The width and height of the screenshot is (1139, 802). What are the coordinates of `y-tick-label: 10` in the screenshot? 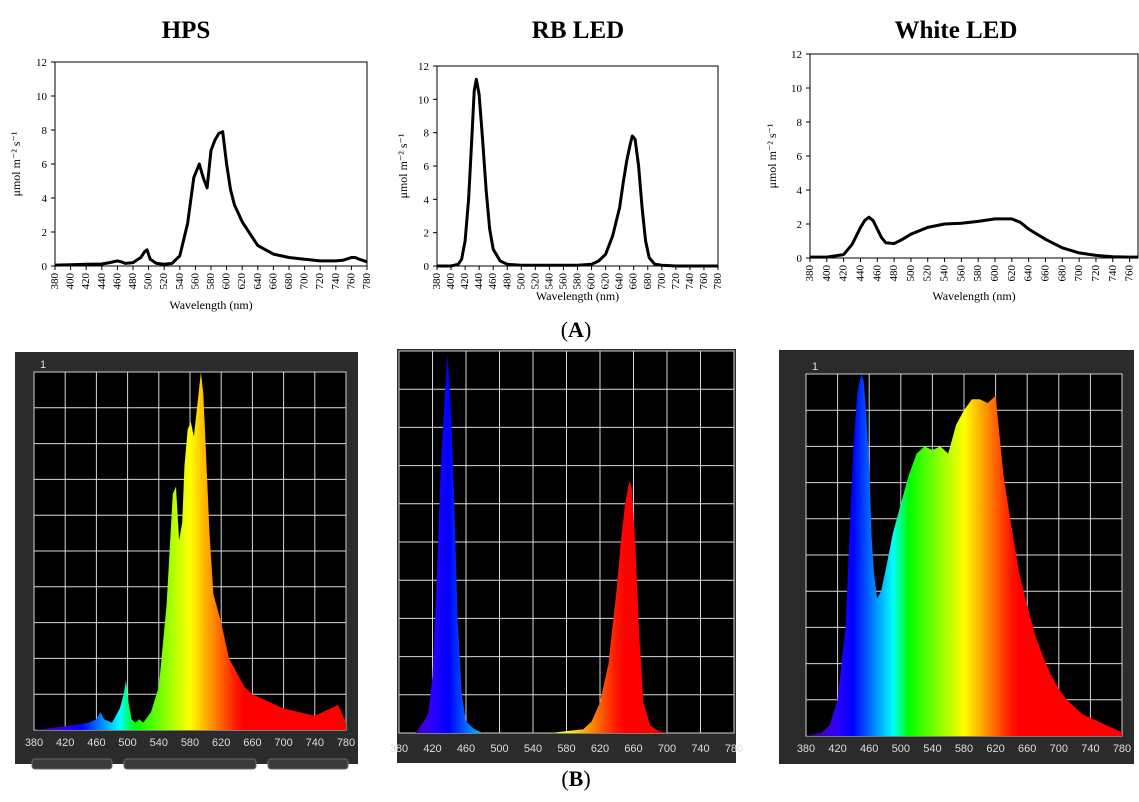 It's located at (42, 97).